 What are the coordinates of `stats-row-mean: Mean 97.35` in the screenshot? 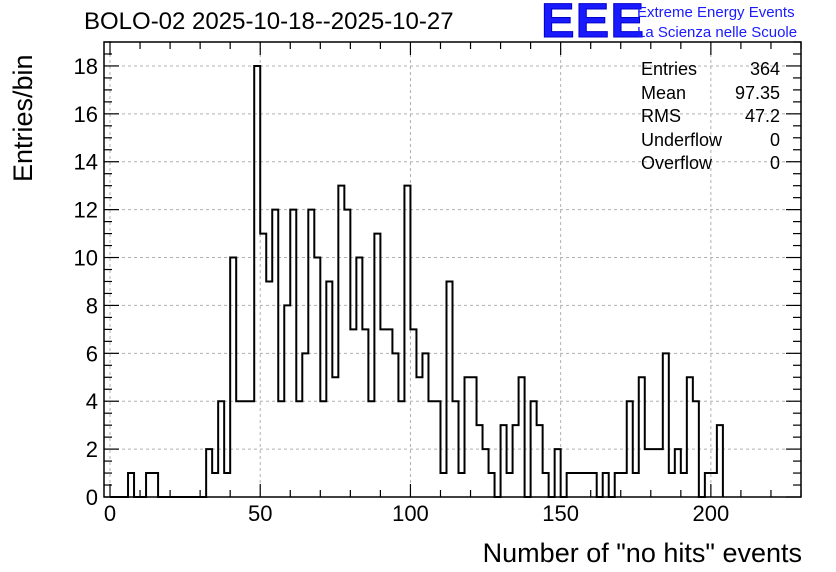 It's located at (710, 94).